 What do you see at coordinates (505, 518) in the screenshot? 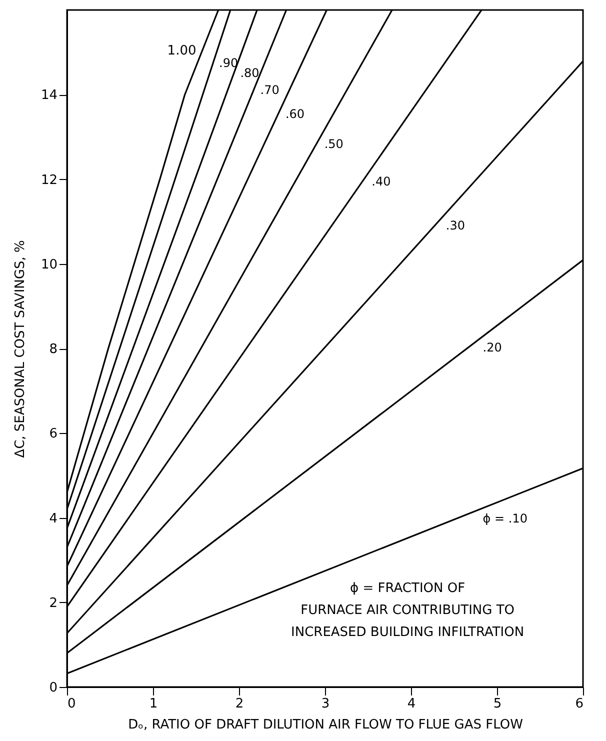
I see `series-label: ϕ = .10` at bounding box center [505, 518].